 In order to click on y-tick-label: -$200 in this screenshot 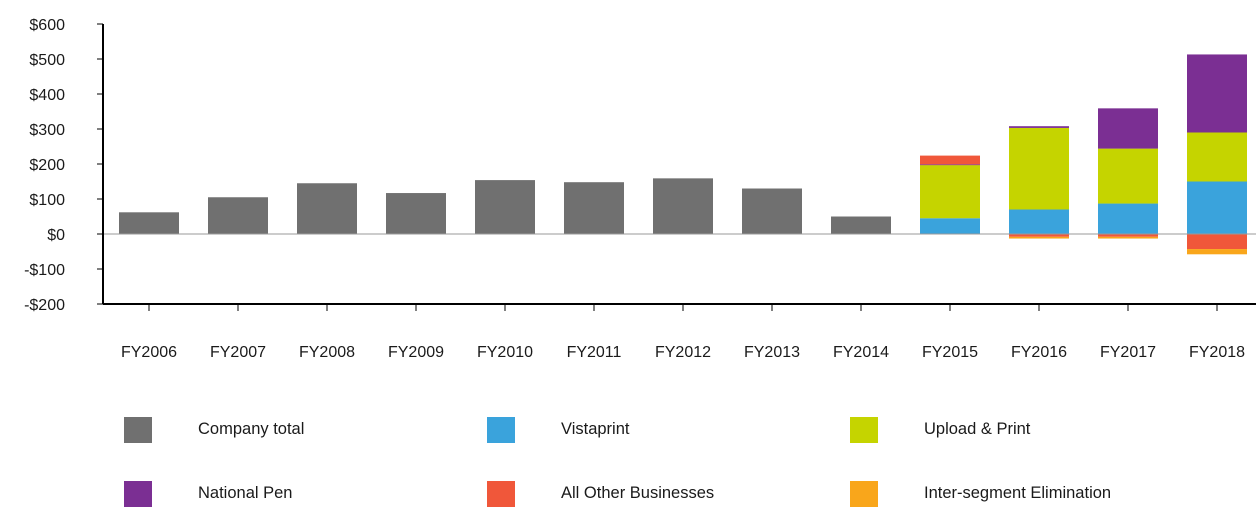, I will do `click(44, 305)`.